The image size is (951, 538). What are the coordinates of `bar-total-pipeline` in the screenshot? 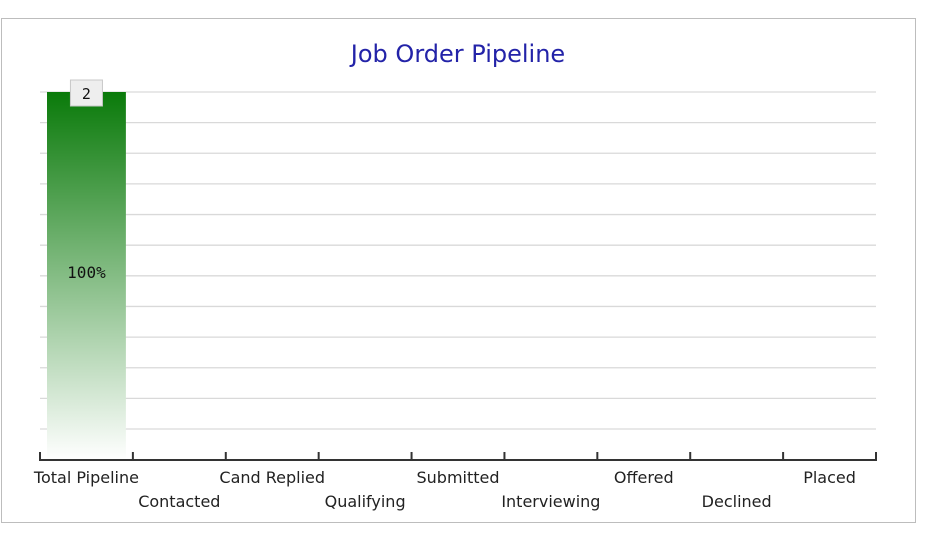 It's located at (86, 276).